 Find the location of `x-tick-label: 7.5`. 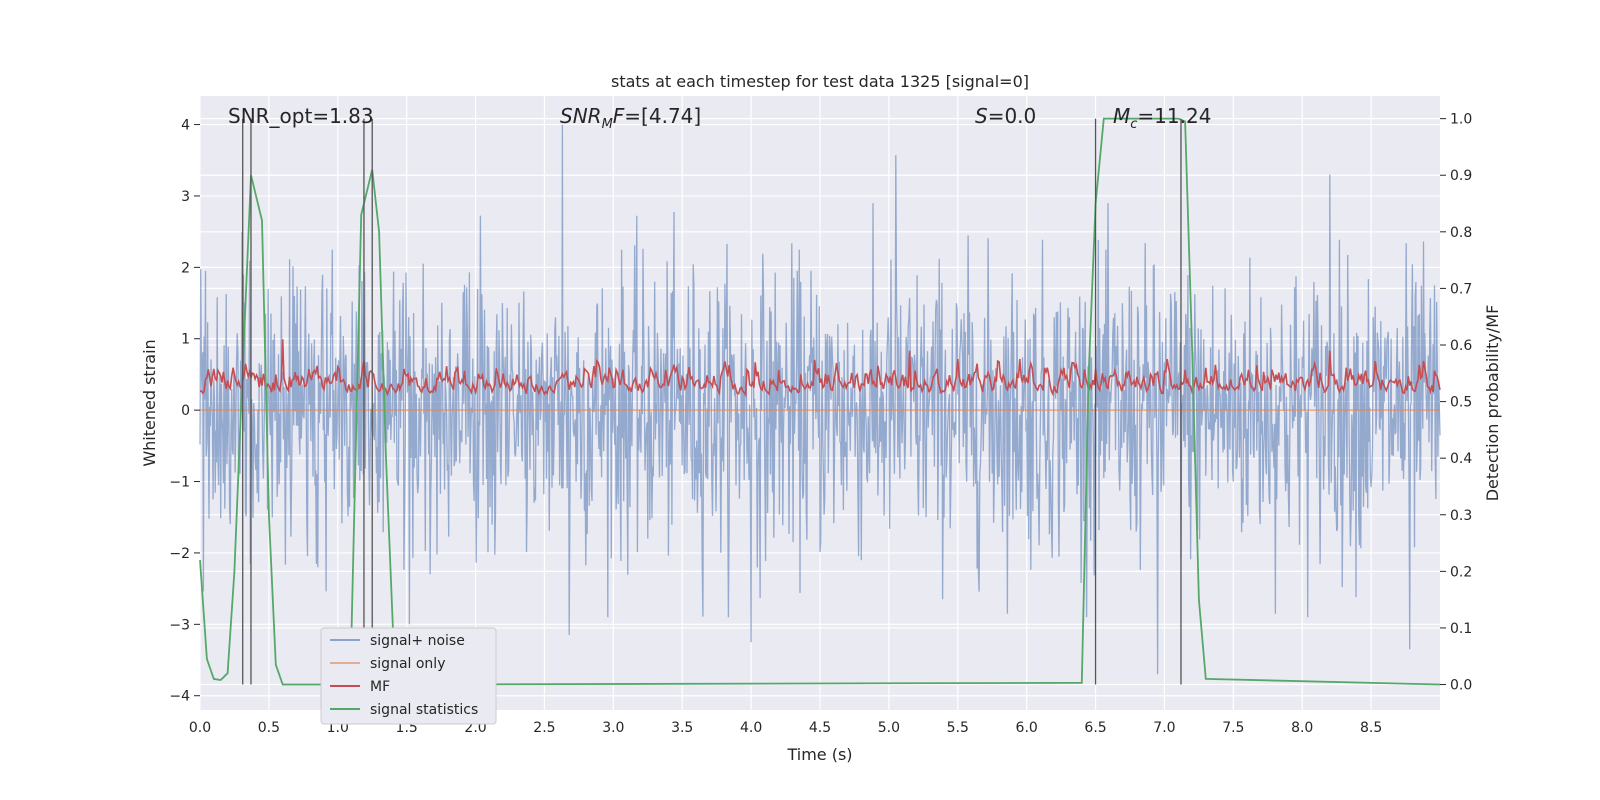

x-tick-label: 7.5 is located at coordinates (1233, 728).